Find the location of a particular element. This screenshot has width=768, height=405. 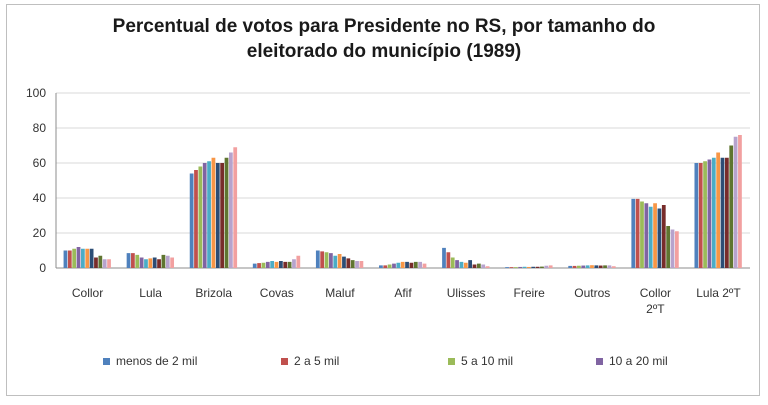

y-tick-label: 80 is located at coordinates (40, 128).